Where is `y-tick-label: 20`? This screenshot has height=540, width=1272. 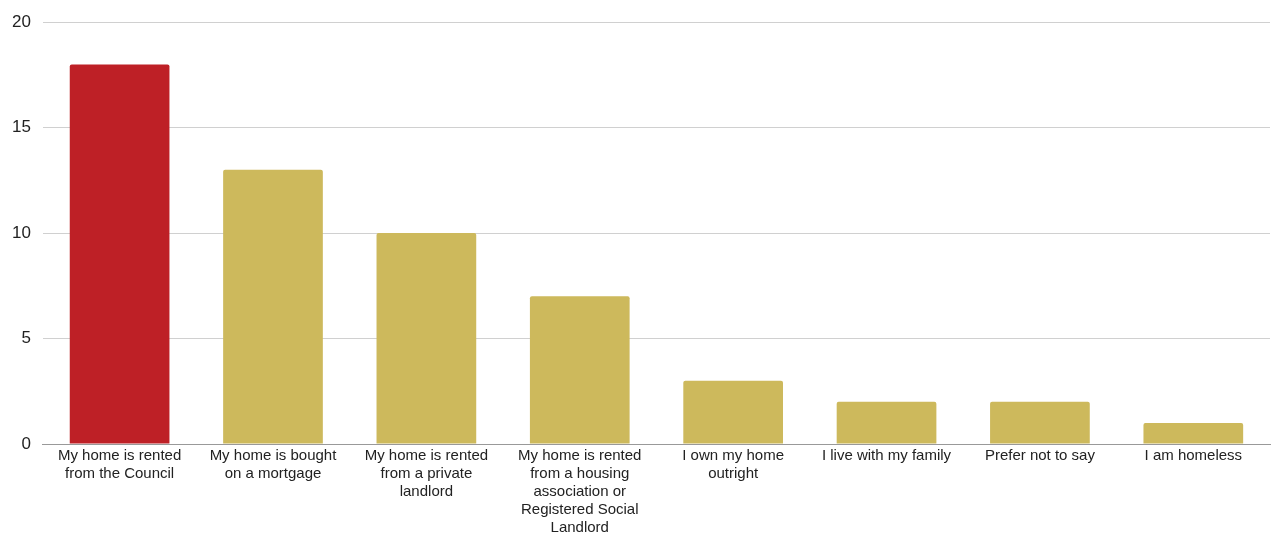
y-tick-label: 20 is located at coordinates (21, 21).